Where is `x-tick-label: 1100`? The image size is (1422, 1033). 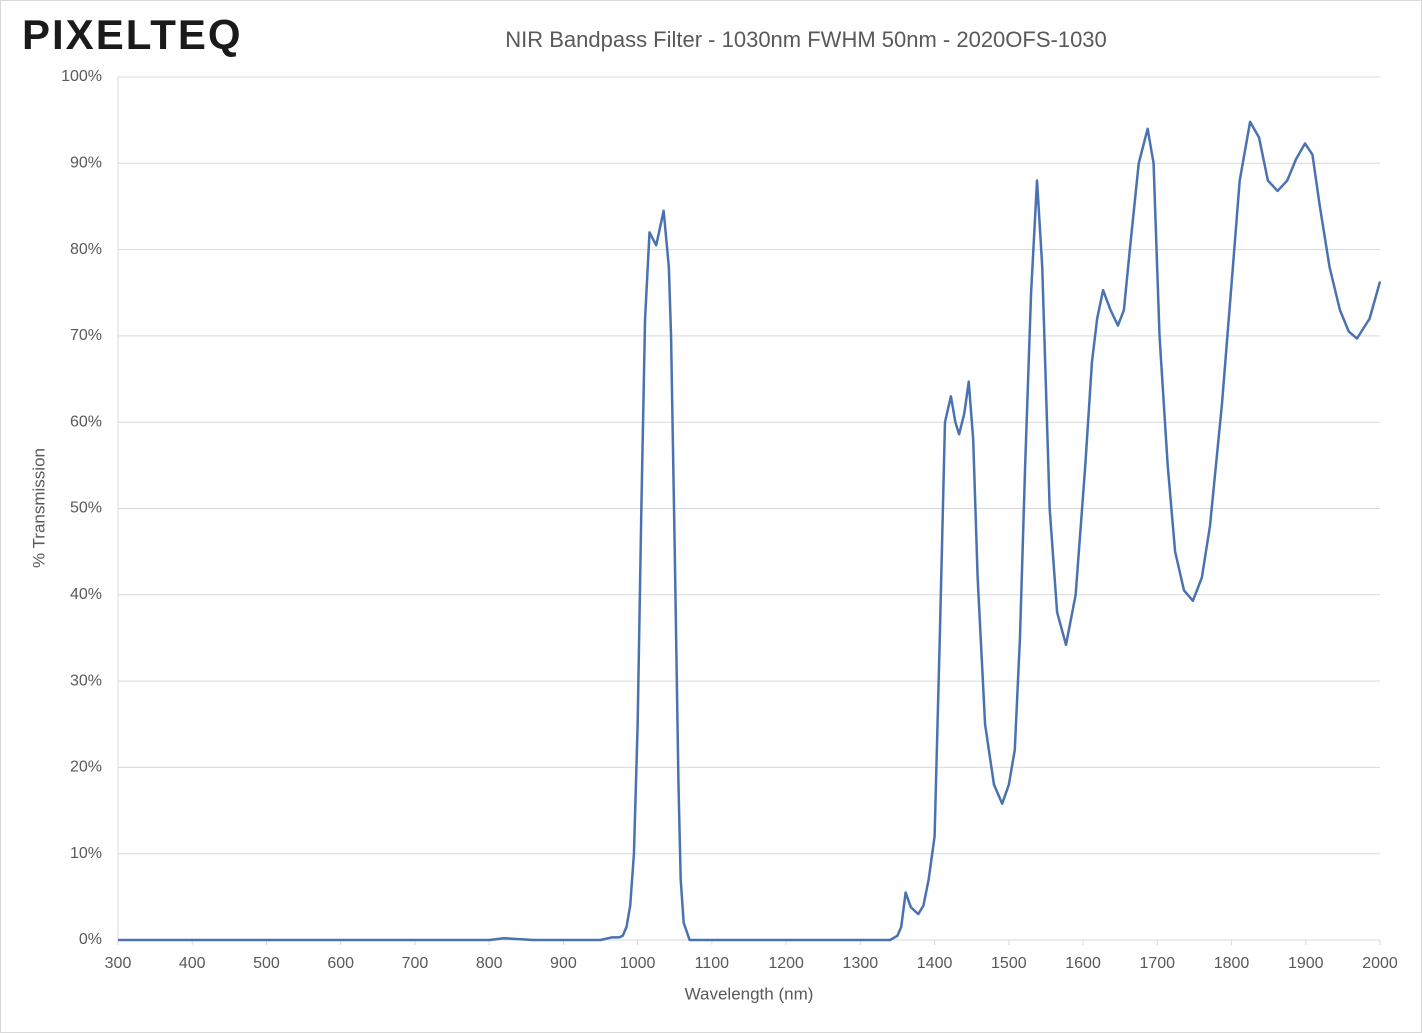 x-tick-label: 1100 is located at coordinates (712, 963).